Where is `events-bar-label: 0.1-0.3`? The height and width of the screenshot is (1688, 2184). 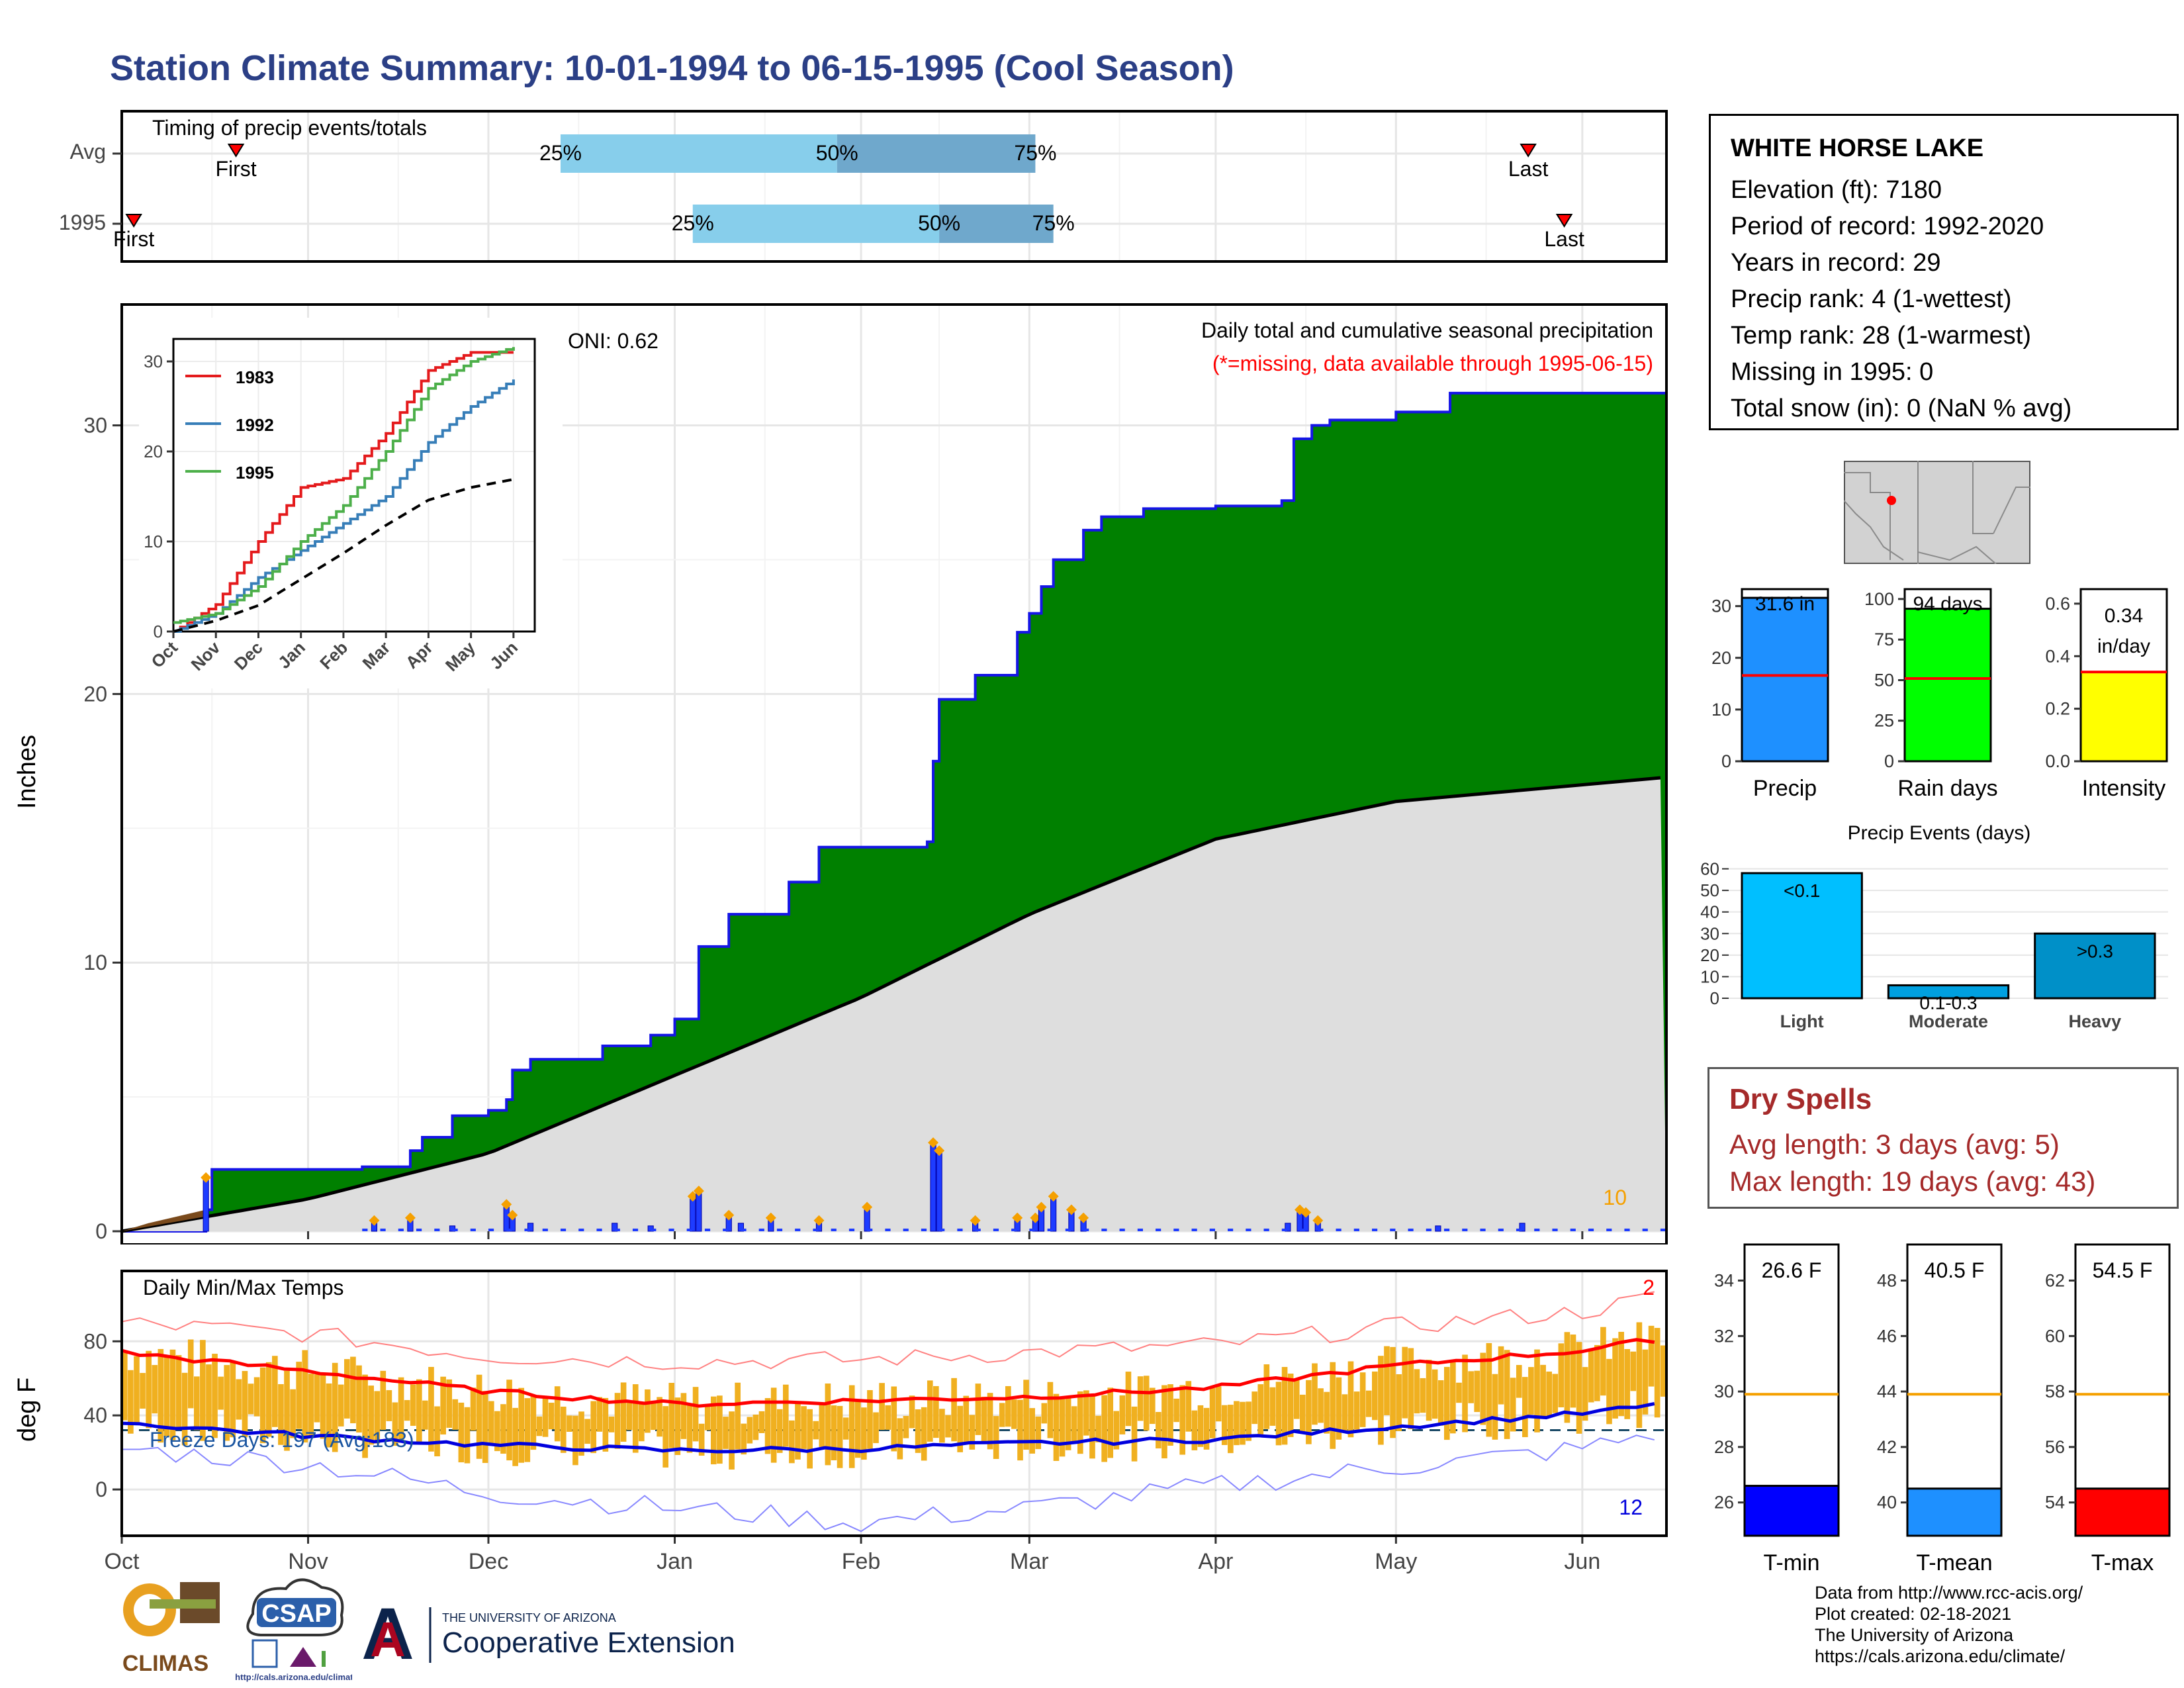
events-bar-label: 0.1-0.3 is located at coordinates (1948, 1002).